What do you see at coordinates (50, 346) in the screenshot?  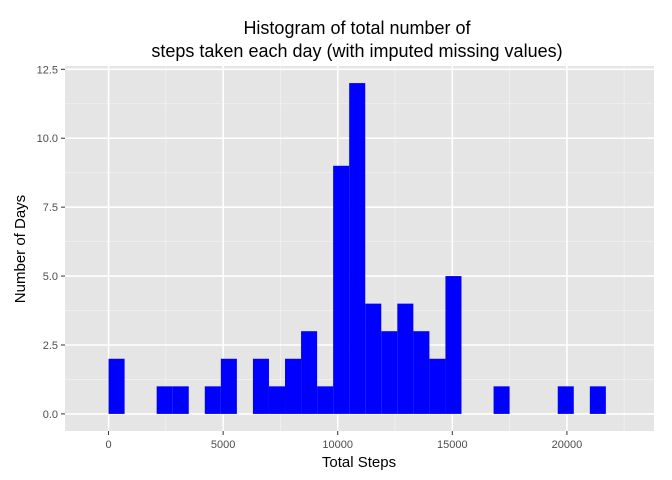 I see `y-tick-label: 2.5` at bounding box center [50, 346].